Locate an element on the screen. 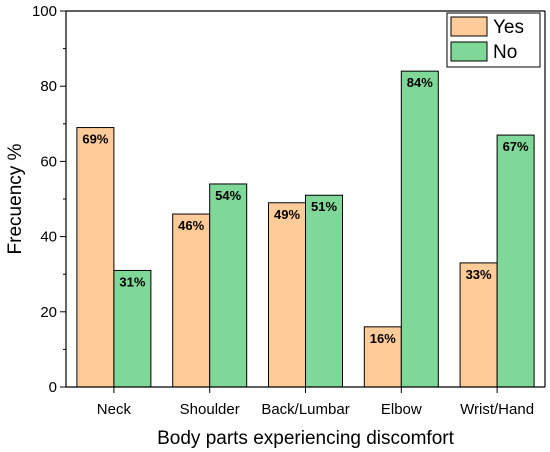 Image resolution: width=550 pixels, height=452 pixels. bar-yes-wrist-hand is located at coordinates (478, 325).